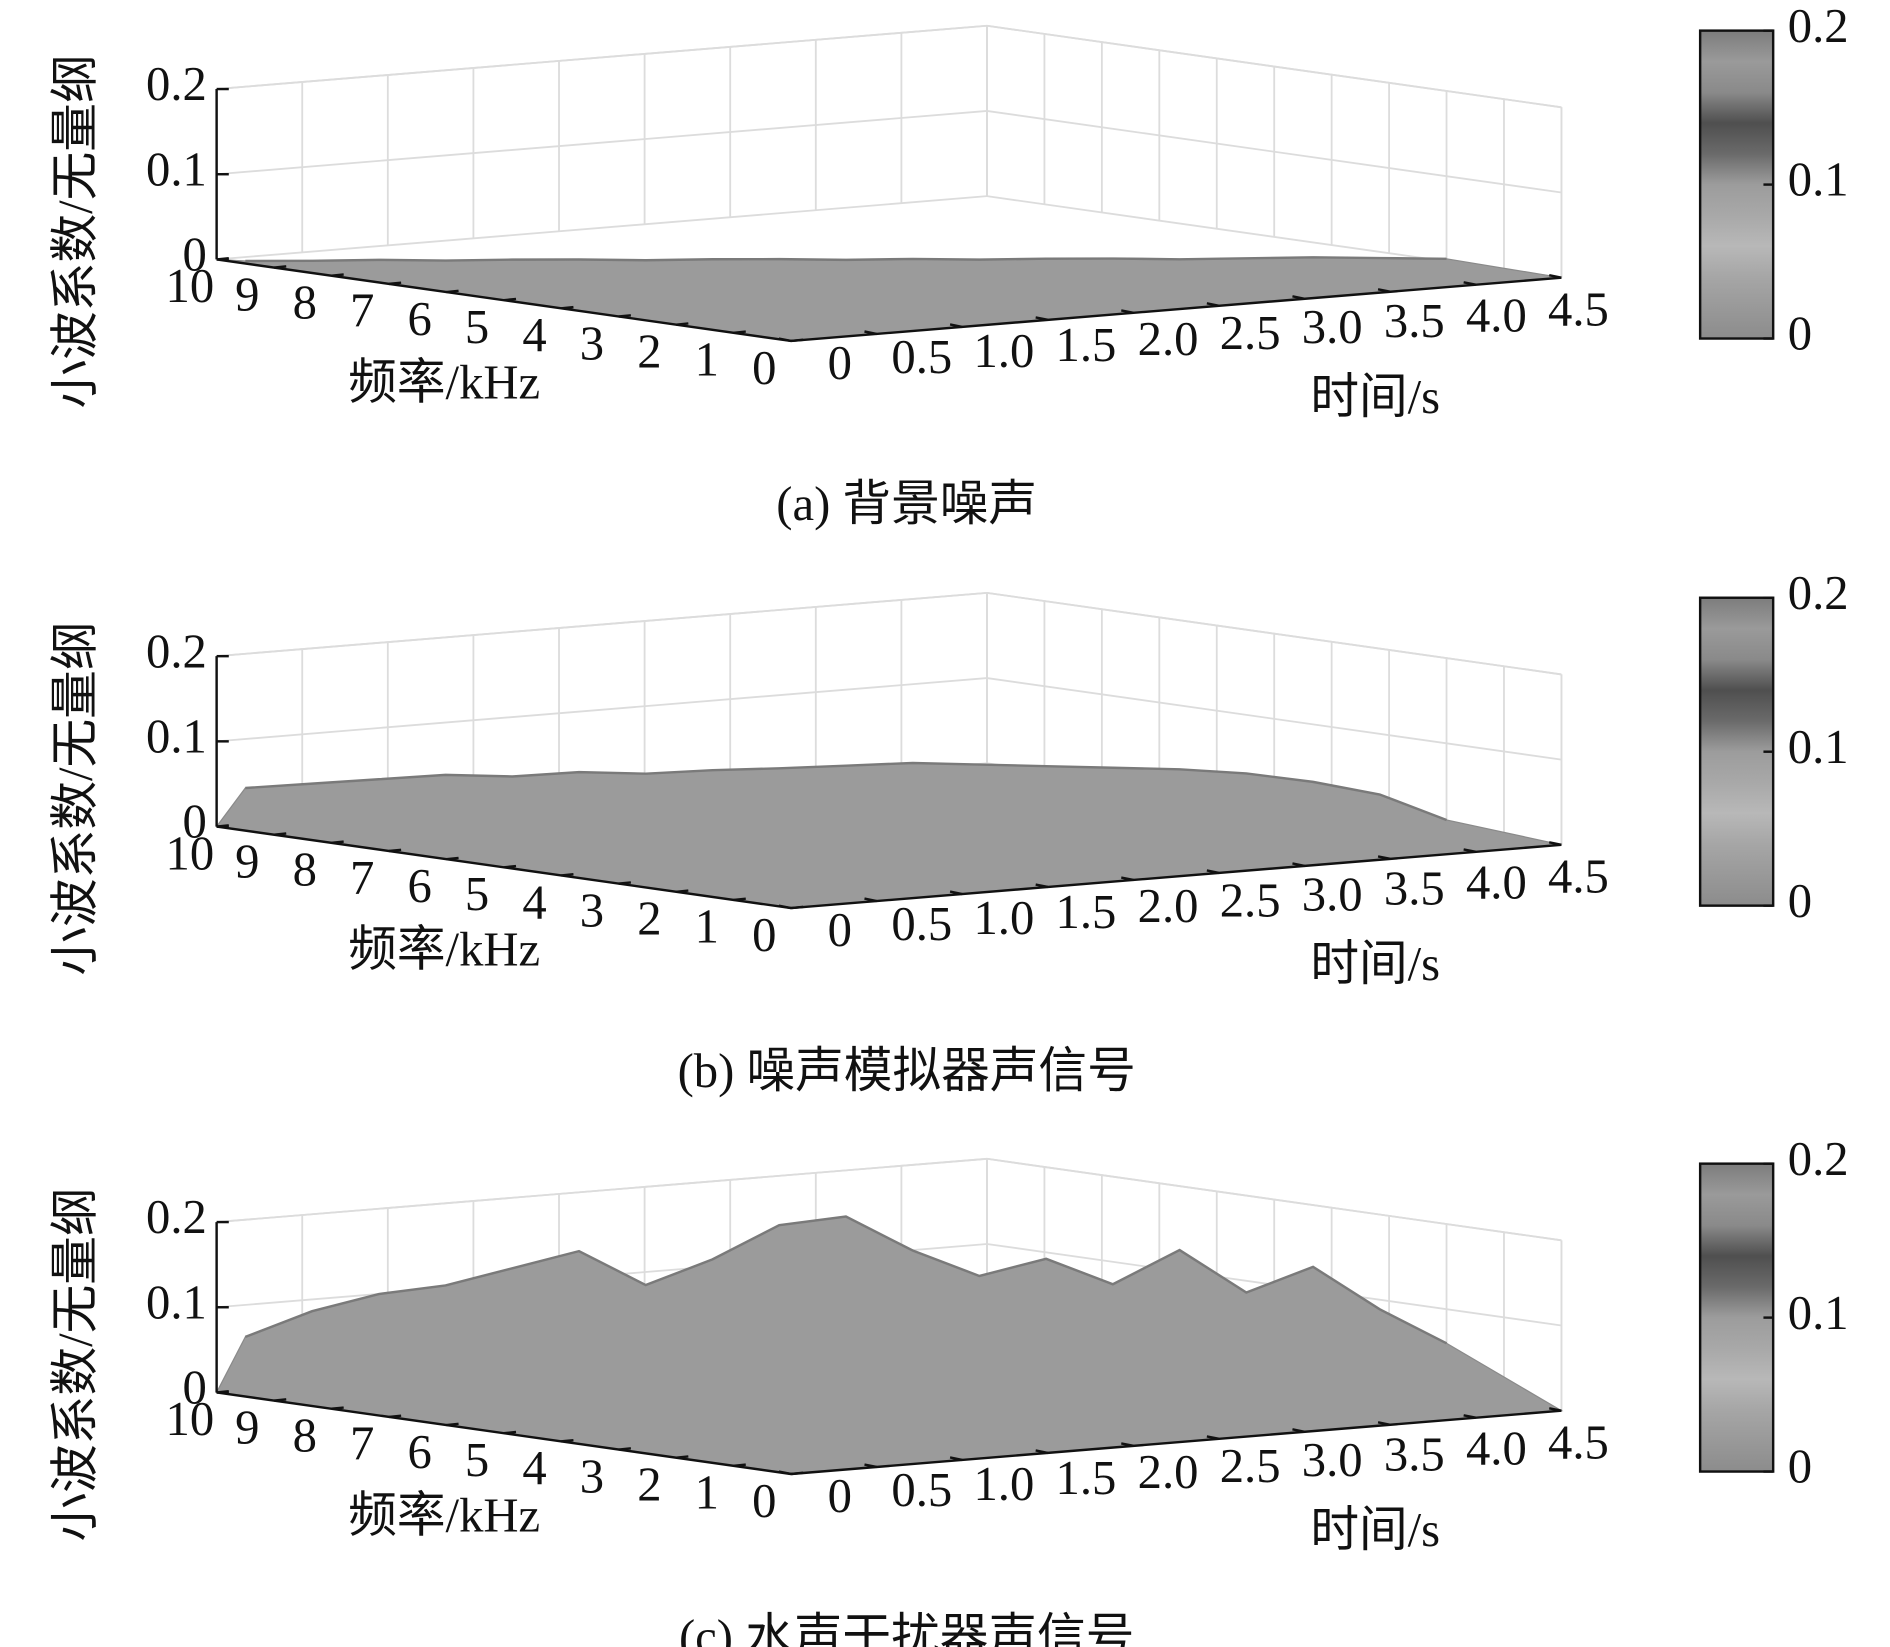 This screenshot has width=1890, height=1647. What do you see at coordinates (1818, 180) in the screenshot?
I see `colorbar-tick-label: 0.1` at bounding box center [1818, 180].